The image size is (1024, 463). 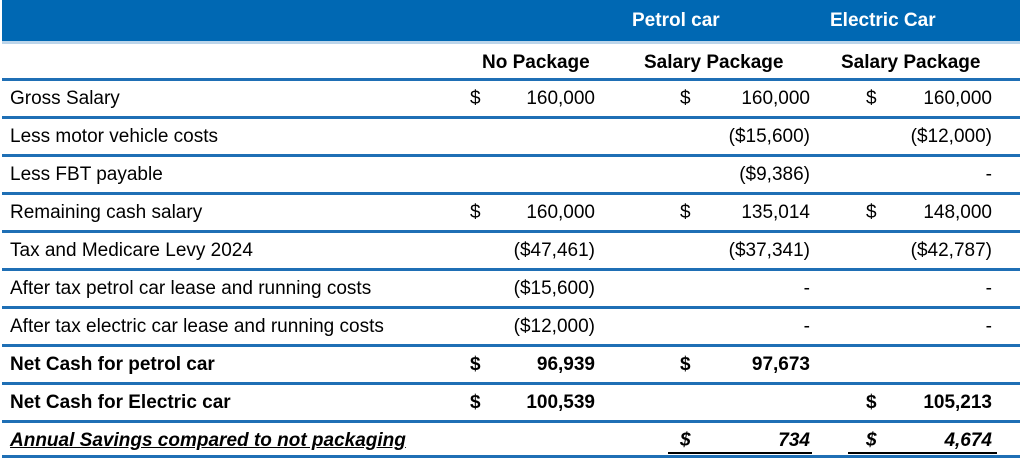 I want to click on row-label: Net Cash for Electric car, so click(x=120, y=402).